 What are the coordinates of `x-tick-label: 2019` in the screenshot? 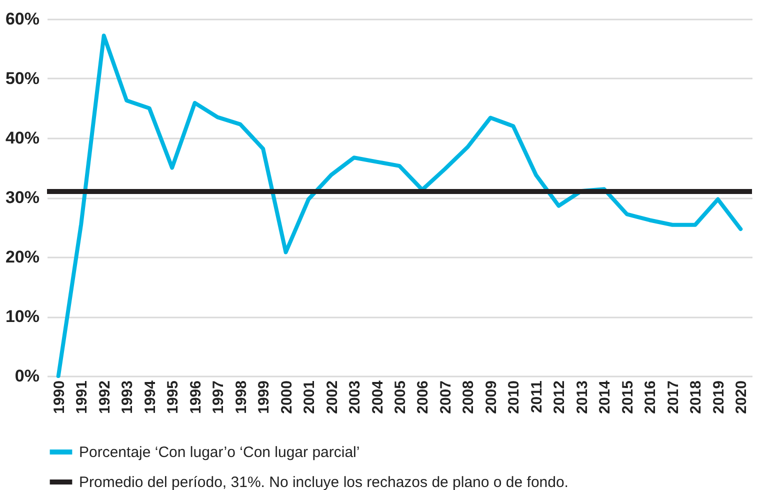 It's located at (719, 397).